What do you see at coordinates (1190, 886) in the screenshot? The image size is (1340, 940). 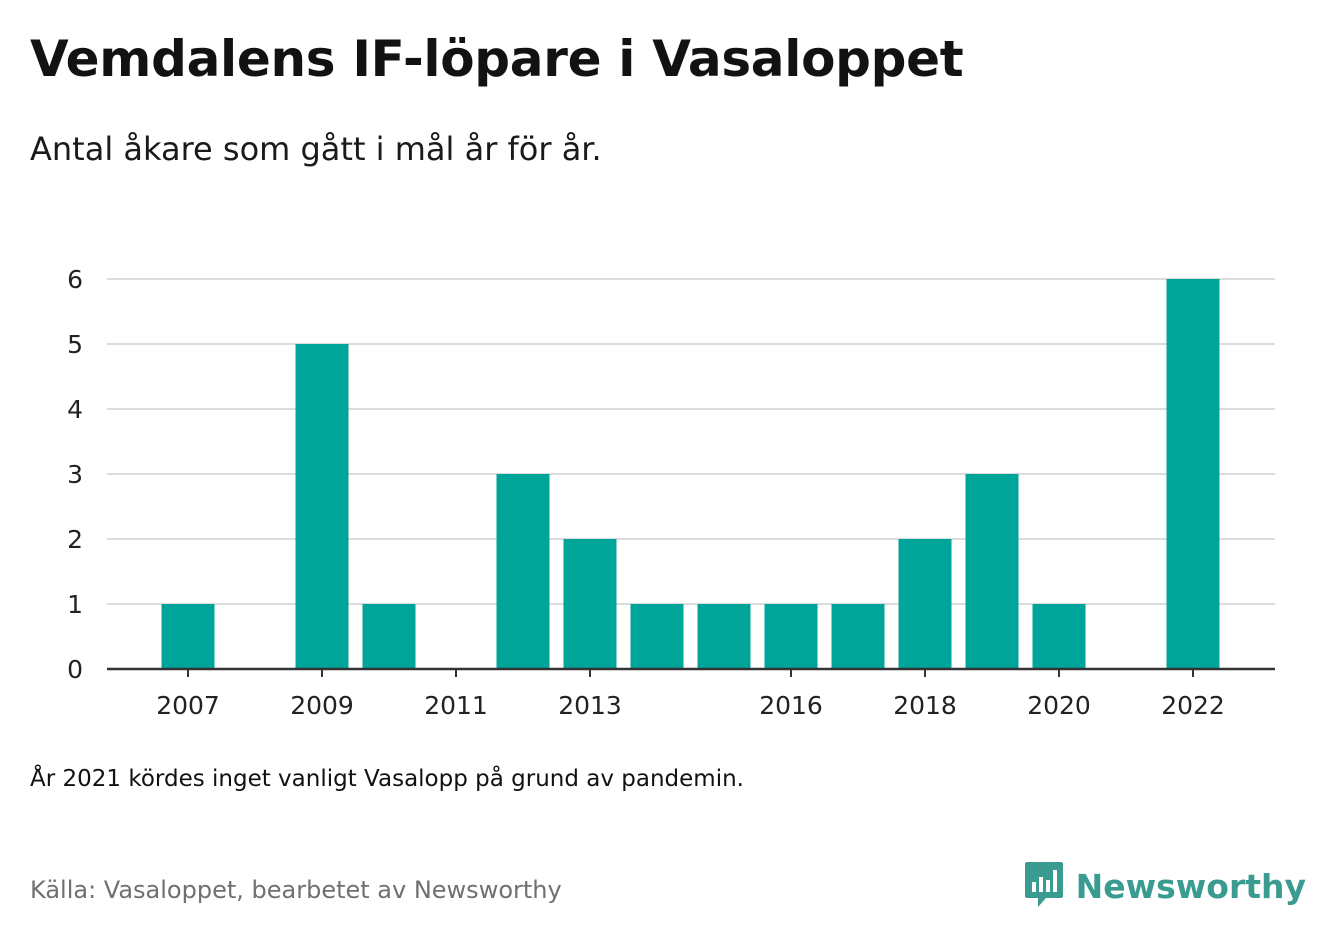 I see `brand-name: Newsworthy` at bounding box center [1190, 886].